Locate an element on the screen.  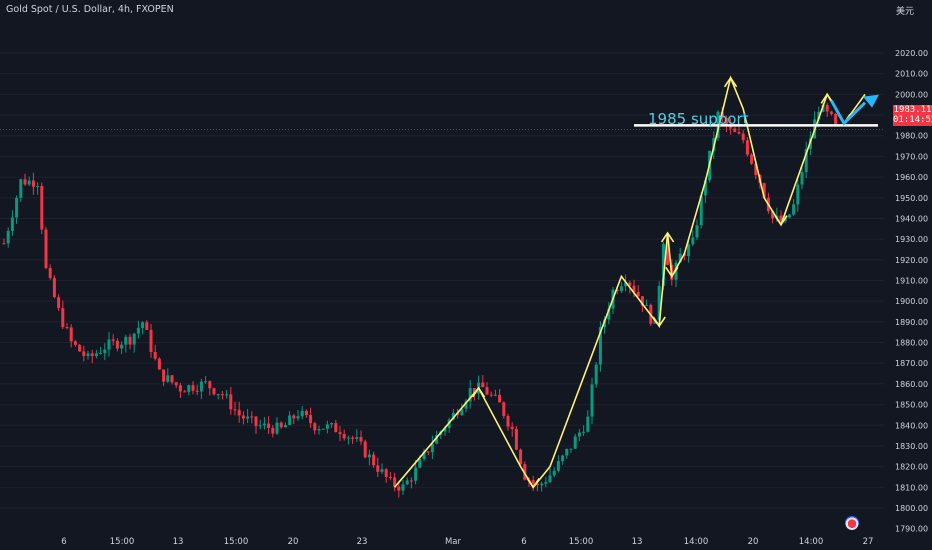
y-tick-label: 1950.00 is located at coordinates (911, 198).